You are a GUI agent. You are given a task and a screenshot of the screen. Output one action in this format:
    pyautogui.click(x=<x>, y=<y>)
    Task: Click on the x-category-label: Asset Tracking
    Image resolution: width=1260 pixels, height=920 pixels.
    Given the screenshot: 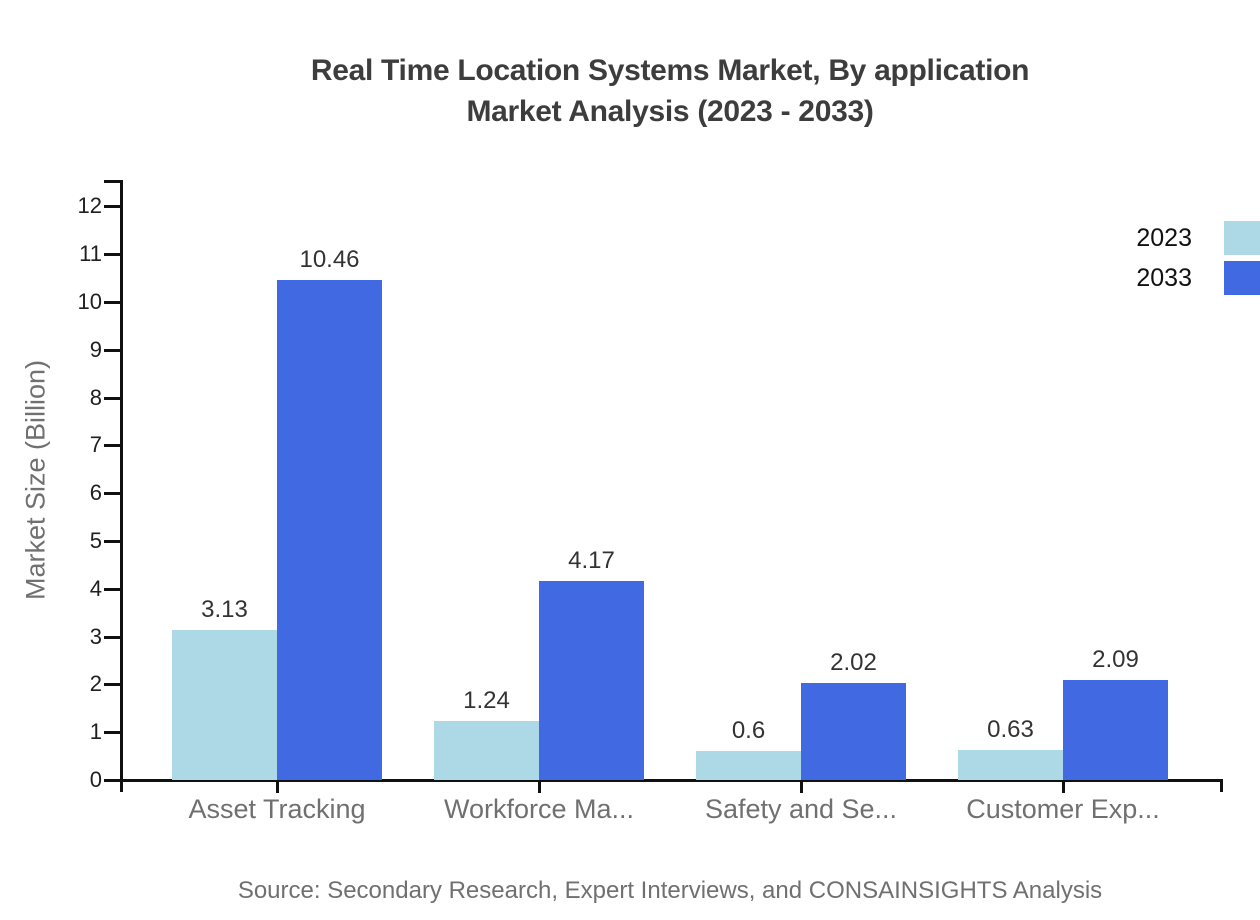 What is the action you would take?
    pyautogui.click(x=277, y=809)
    